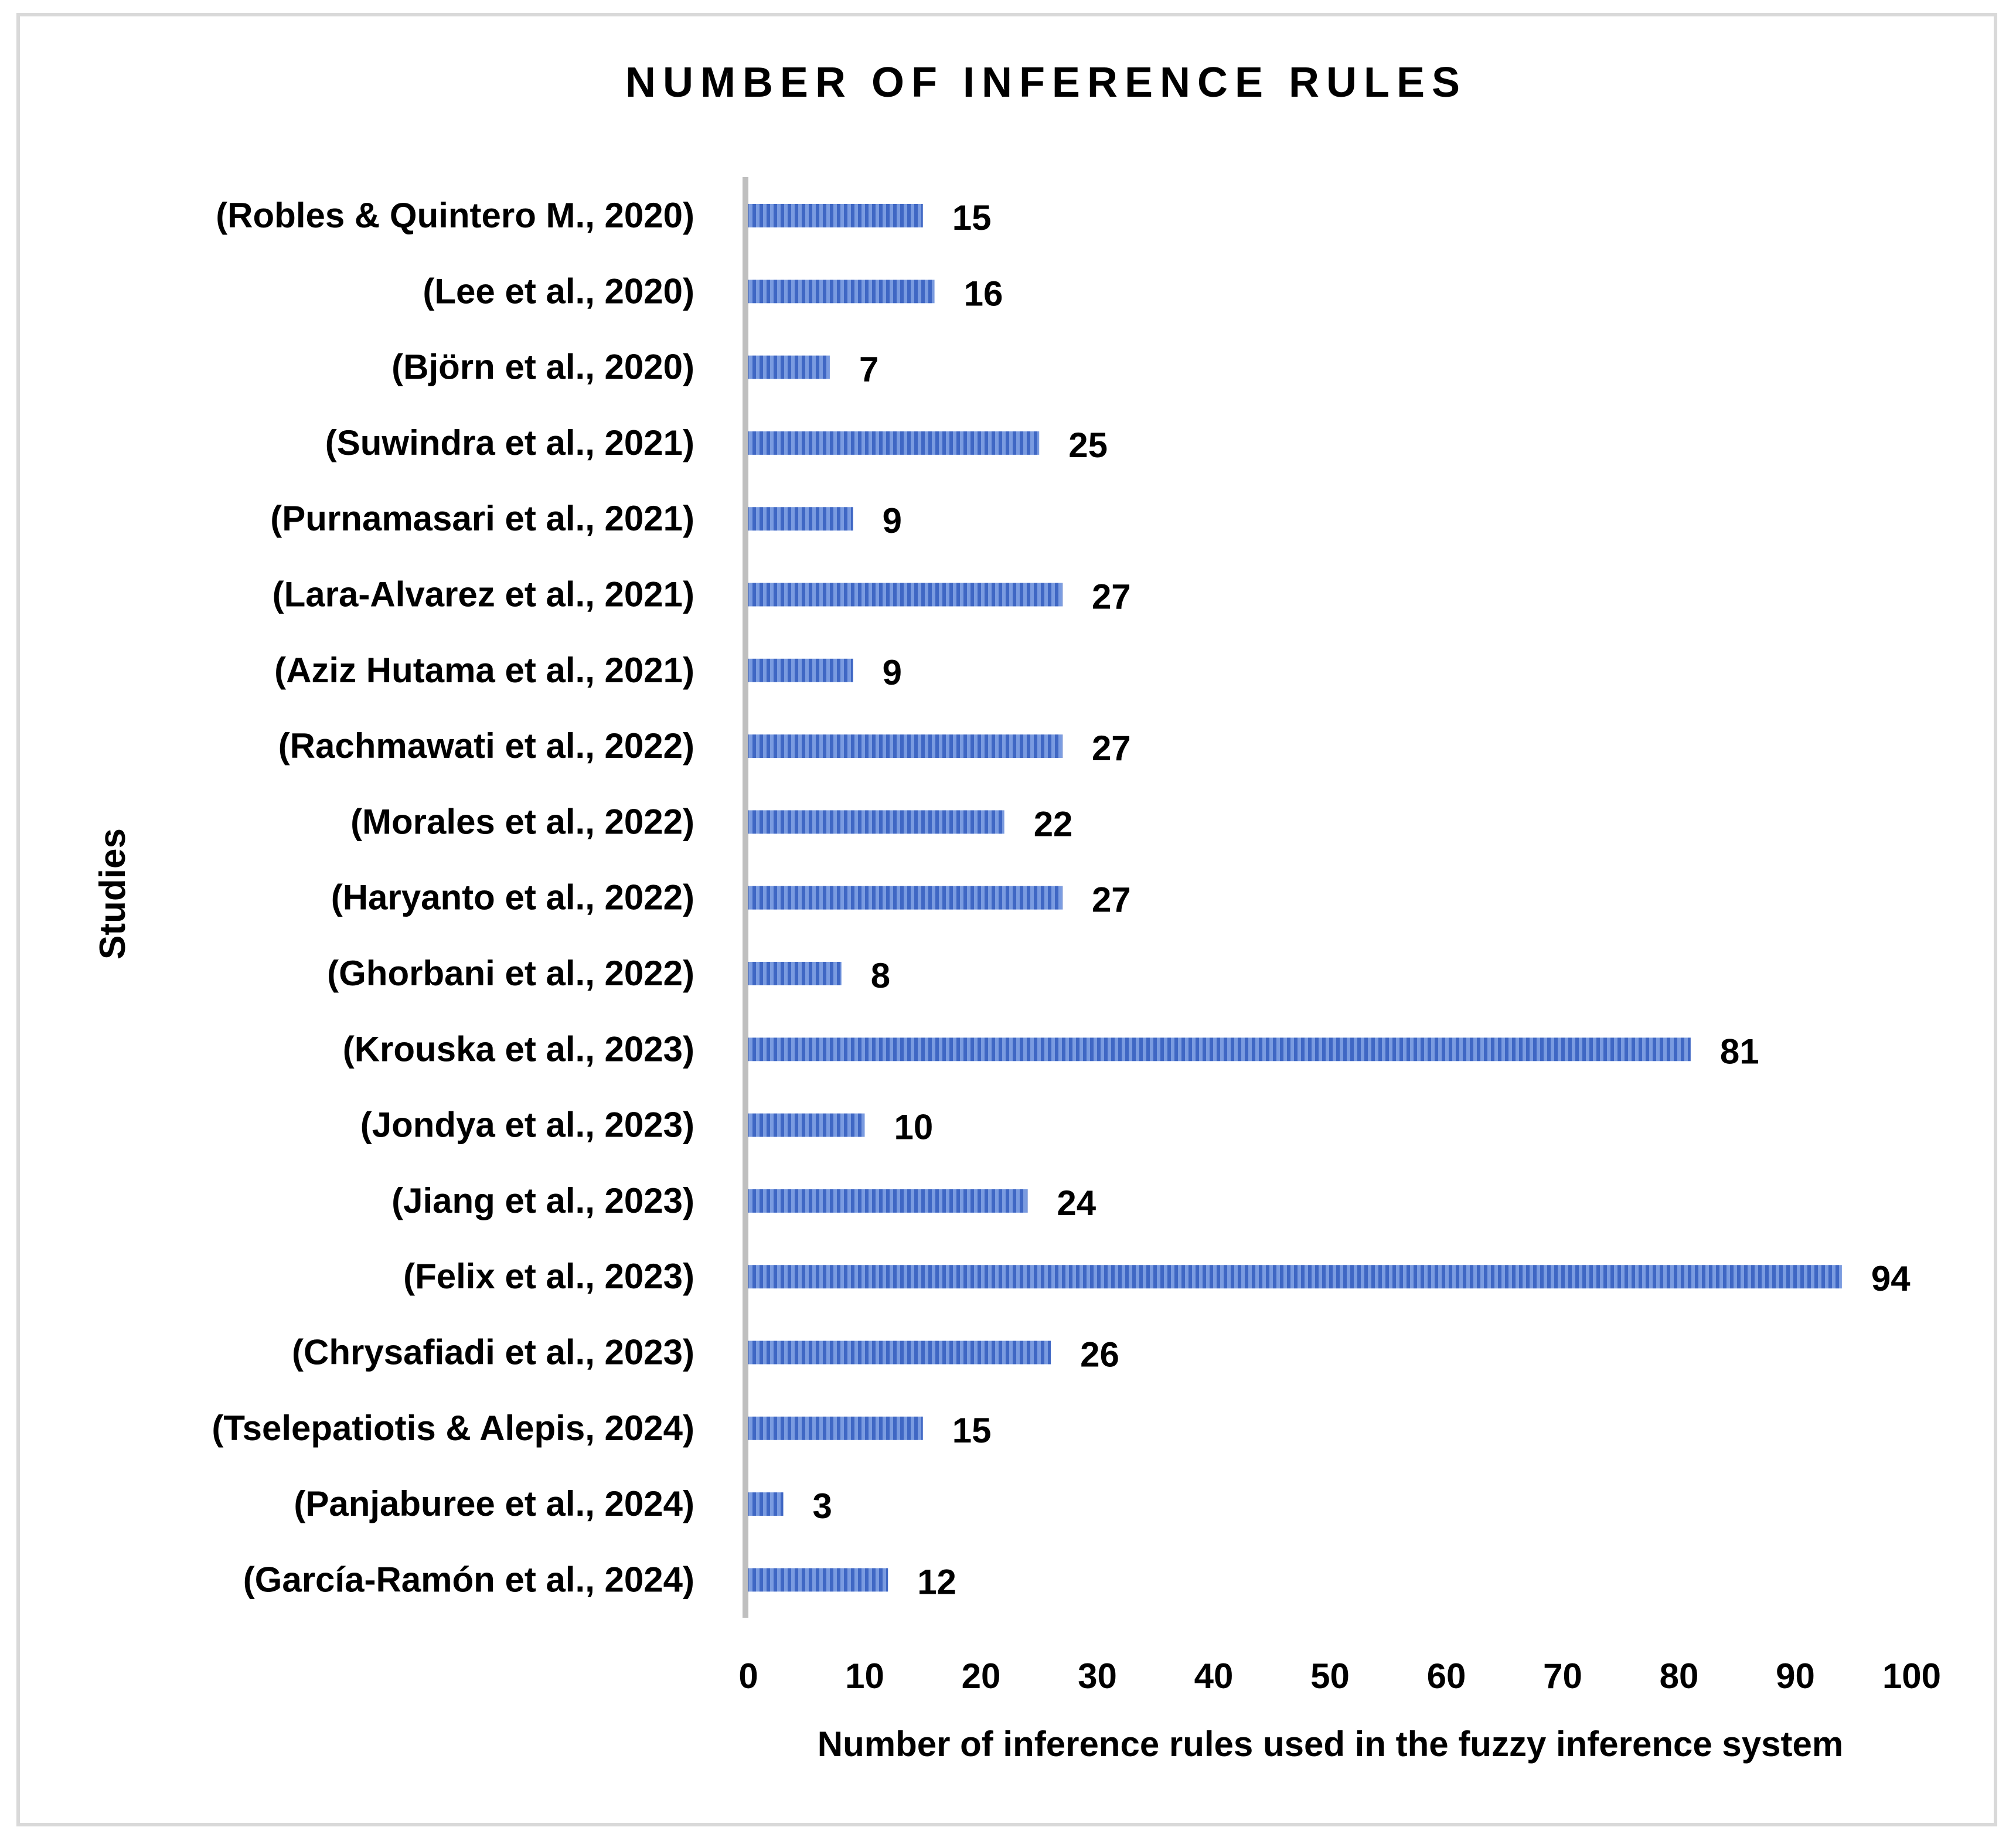 The image size is (2016, 1844). I want to click on x-tick-label: 10, so click(864, 1676).